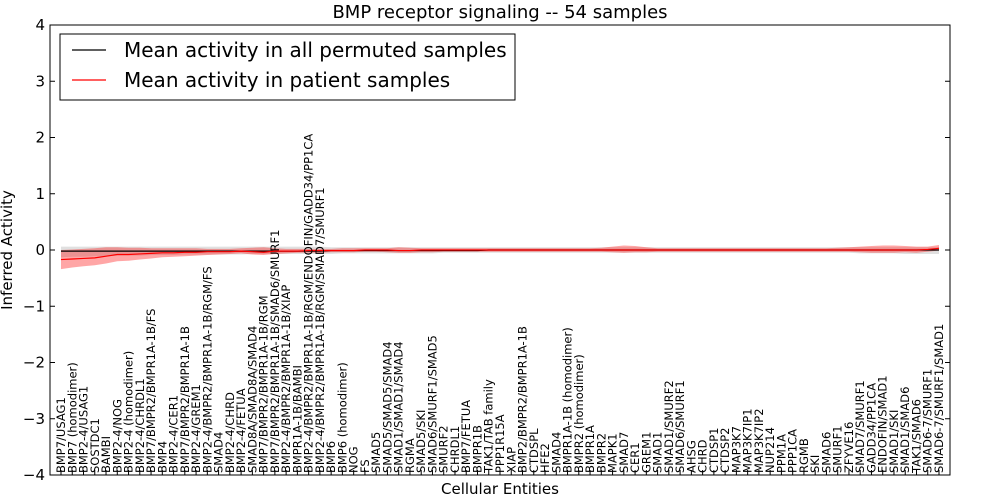 This screenshot has width=1000, height=500. Describe the element at coordinates (691, 456) in the screenshot. I see `entity-label: AHSG` at that location.